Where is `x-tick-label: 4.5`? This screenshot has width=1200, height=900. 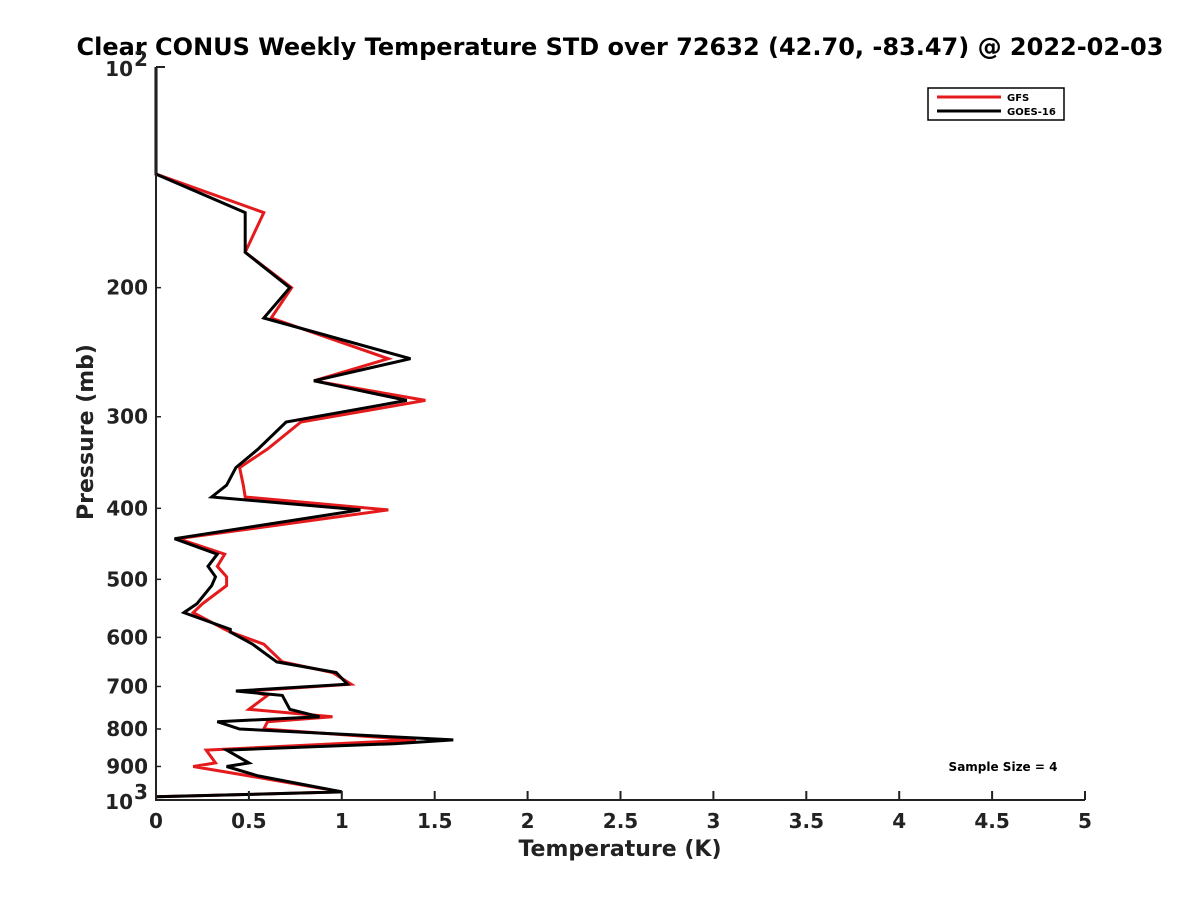
x-tick-label: 4.5 is located at coordinates (991, 821).